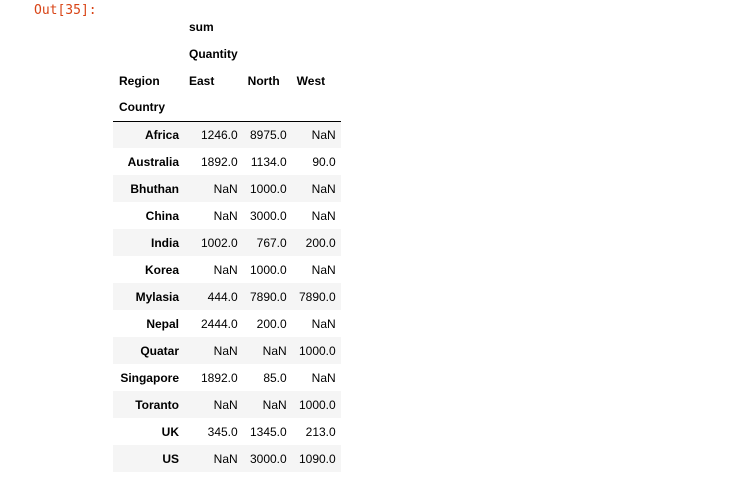 This screenshot has height=498, width=748. Describe the element at coordinates (149, 377) in the screenshot. I see `row-index-country: Singapore` at that location.